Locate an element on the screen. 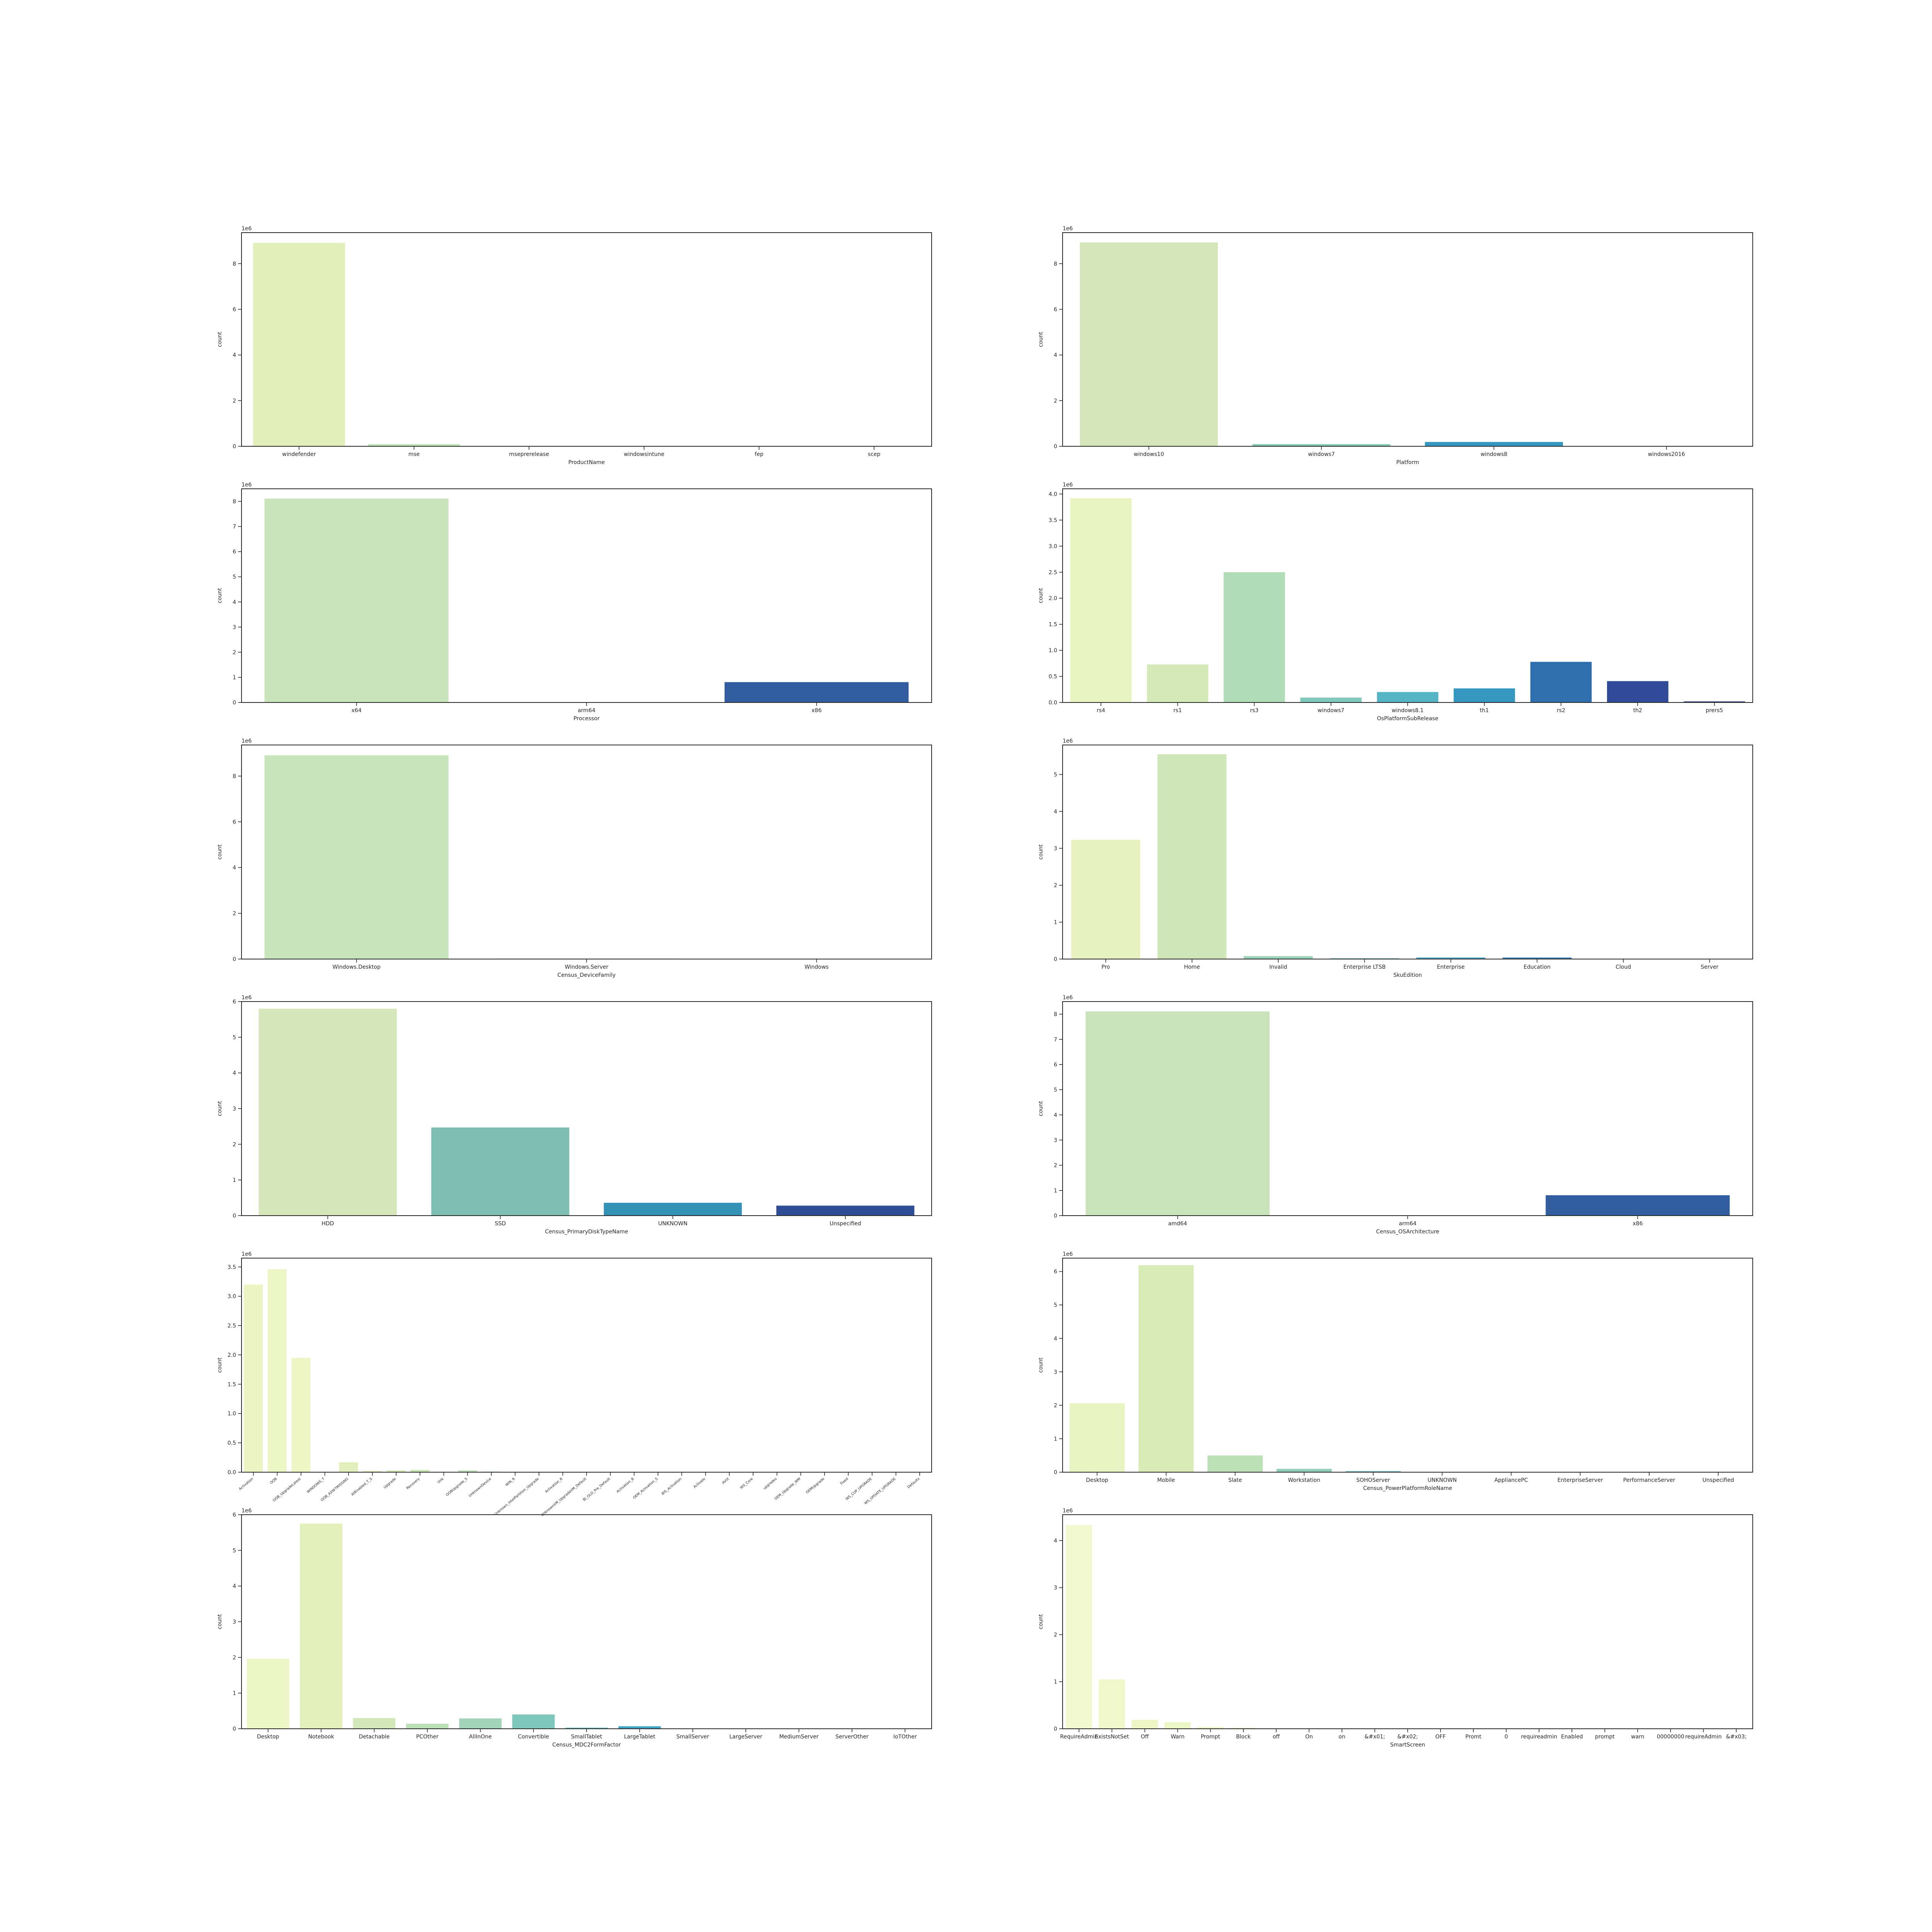  x-tick-label: Fixed is located at coordinates (844, 1482).